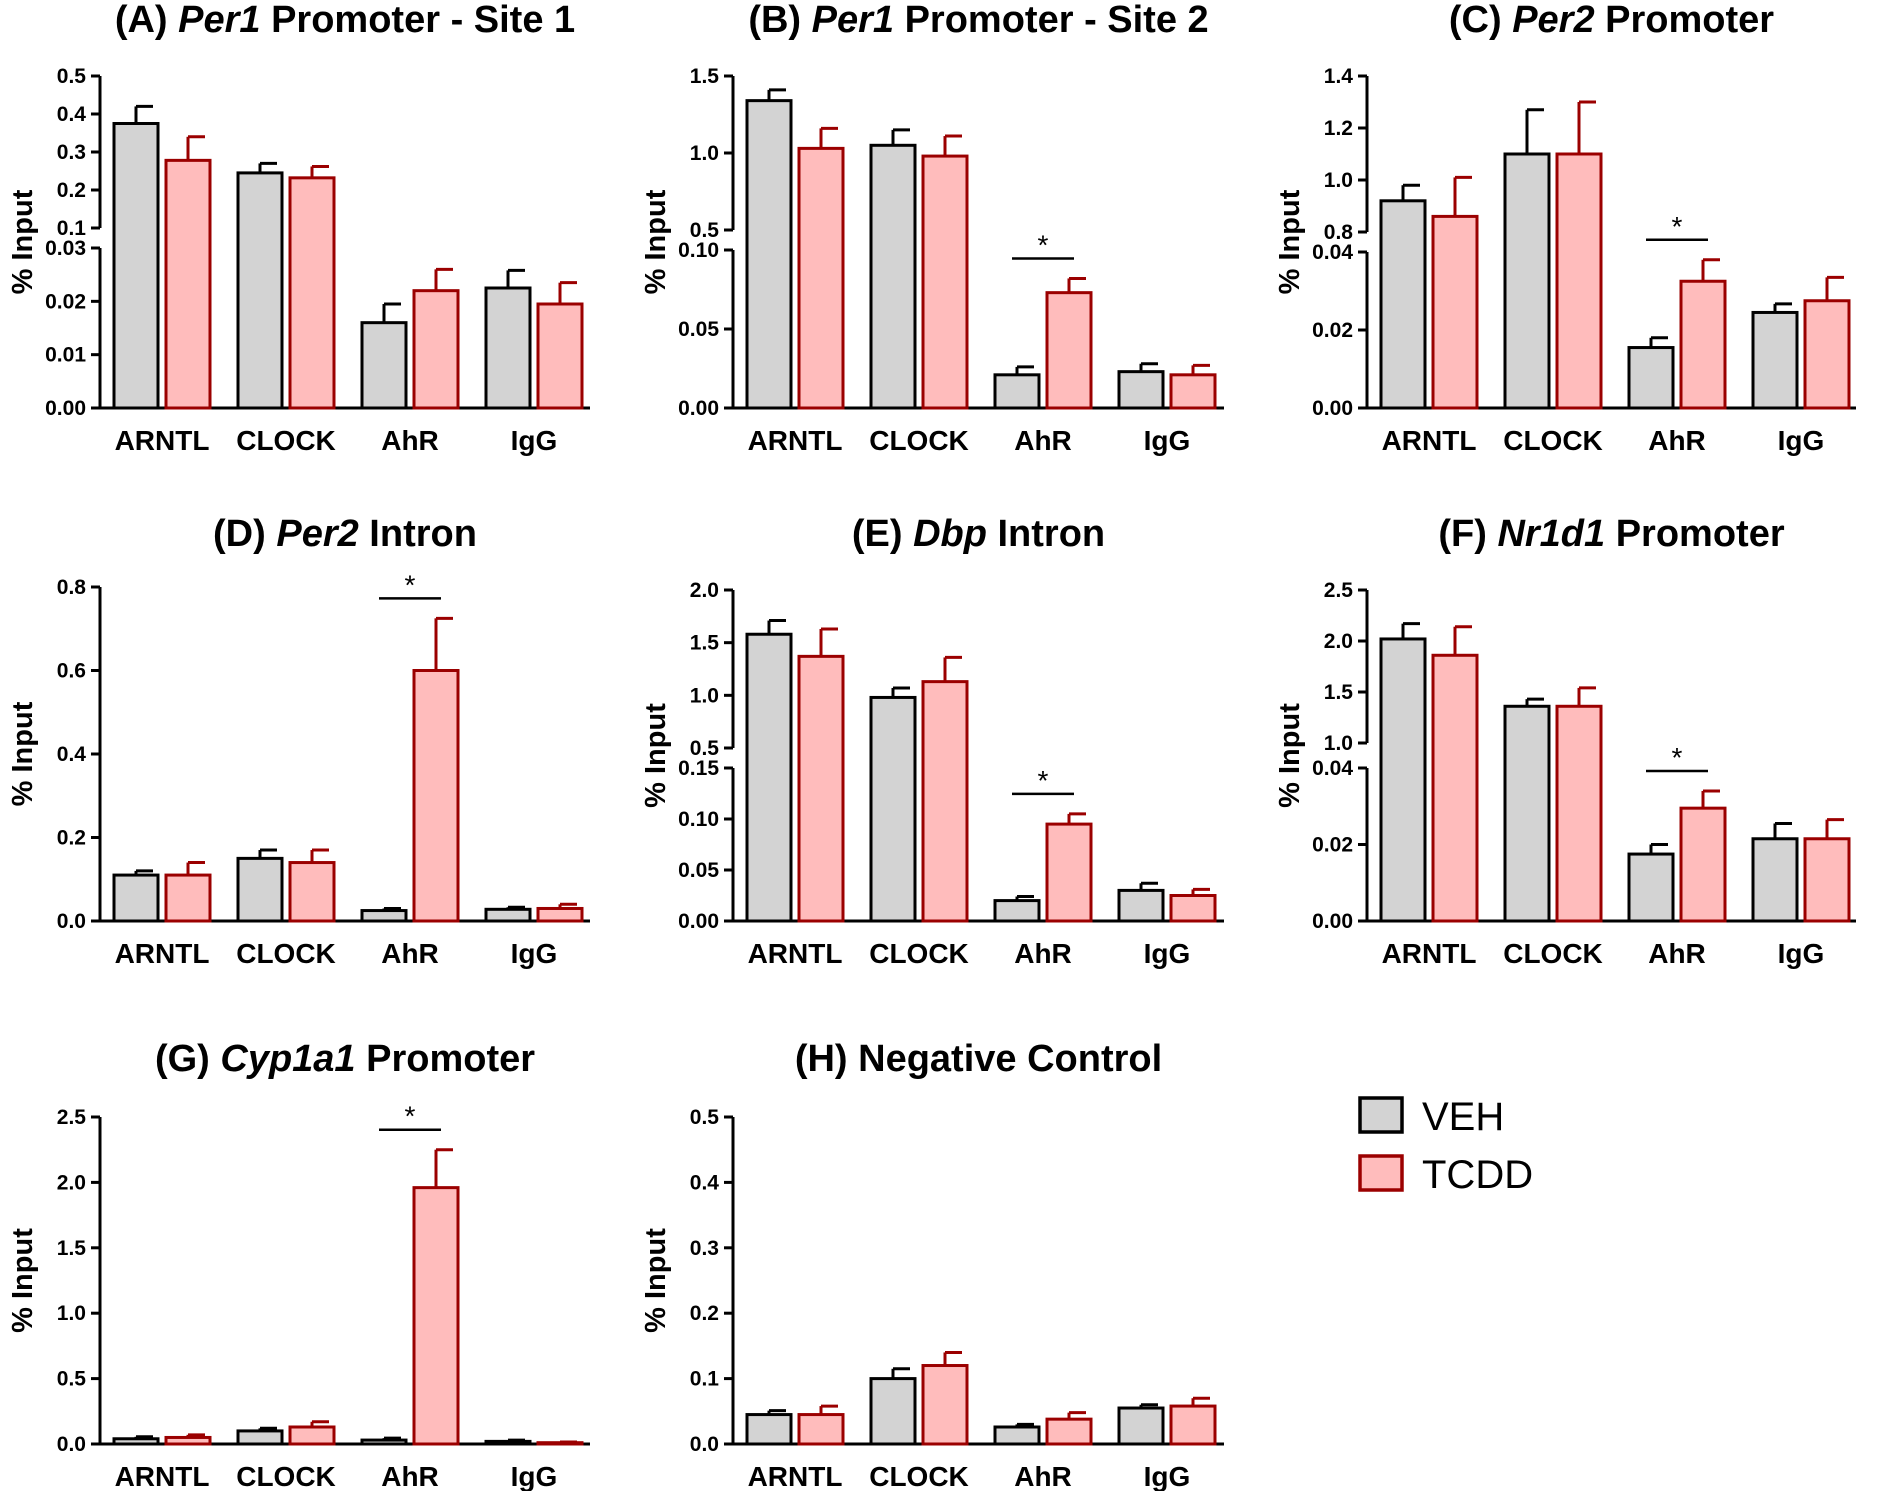 The height and width of the screenshot is (1491, 1893). I want to click on y-tick-label: 0.3, so click(704, 1248).